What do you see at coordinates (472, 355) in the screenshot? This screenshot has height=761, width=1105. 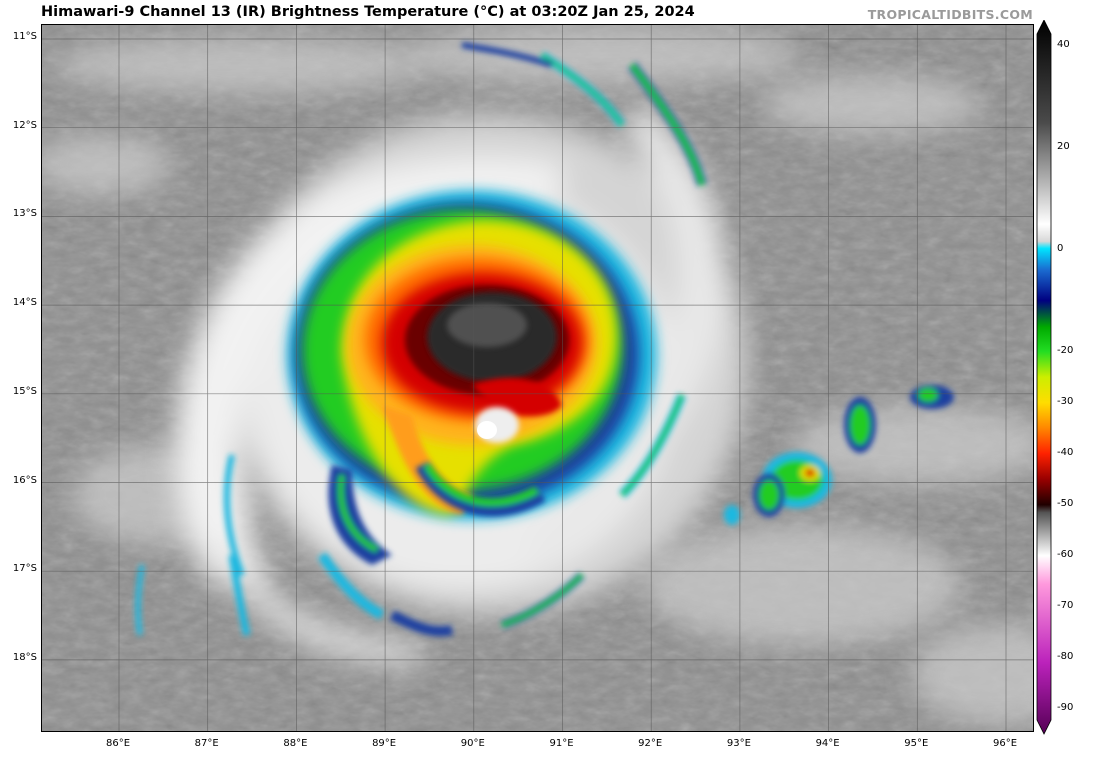 I see `convective-core` at bounding box center [472, 355].